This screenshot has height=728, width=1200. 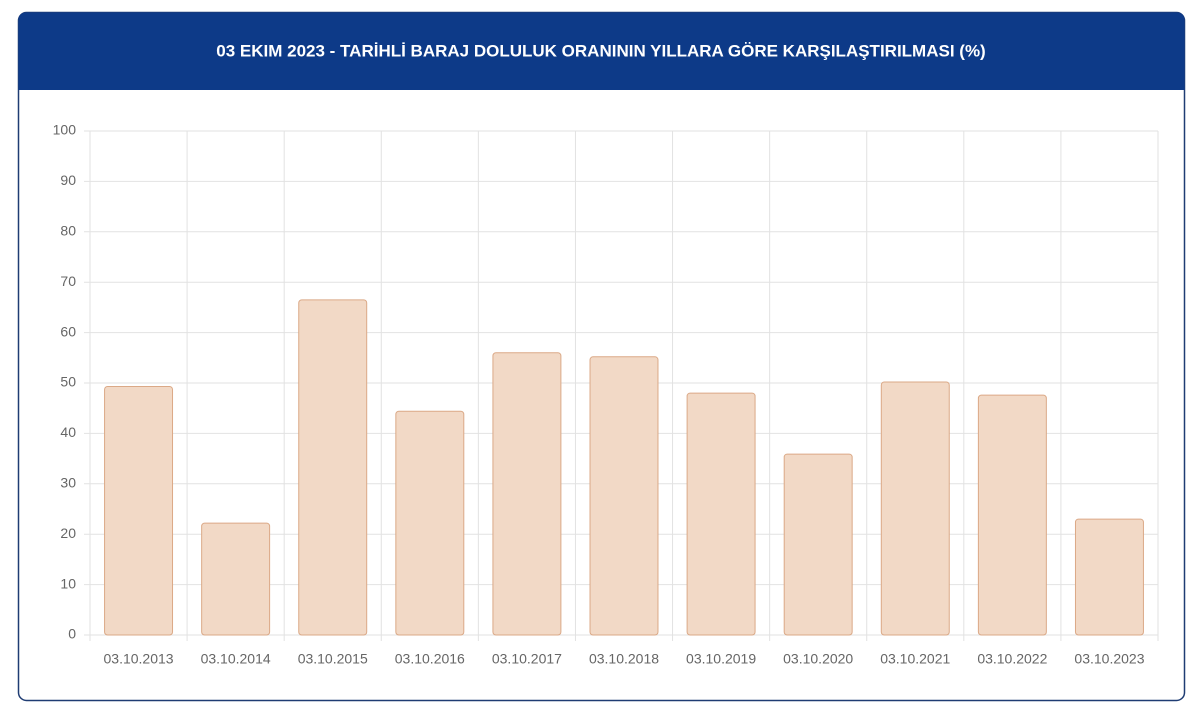 I want to click on y-tick-label: 10, so click(x=68, y=583).